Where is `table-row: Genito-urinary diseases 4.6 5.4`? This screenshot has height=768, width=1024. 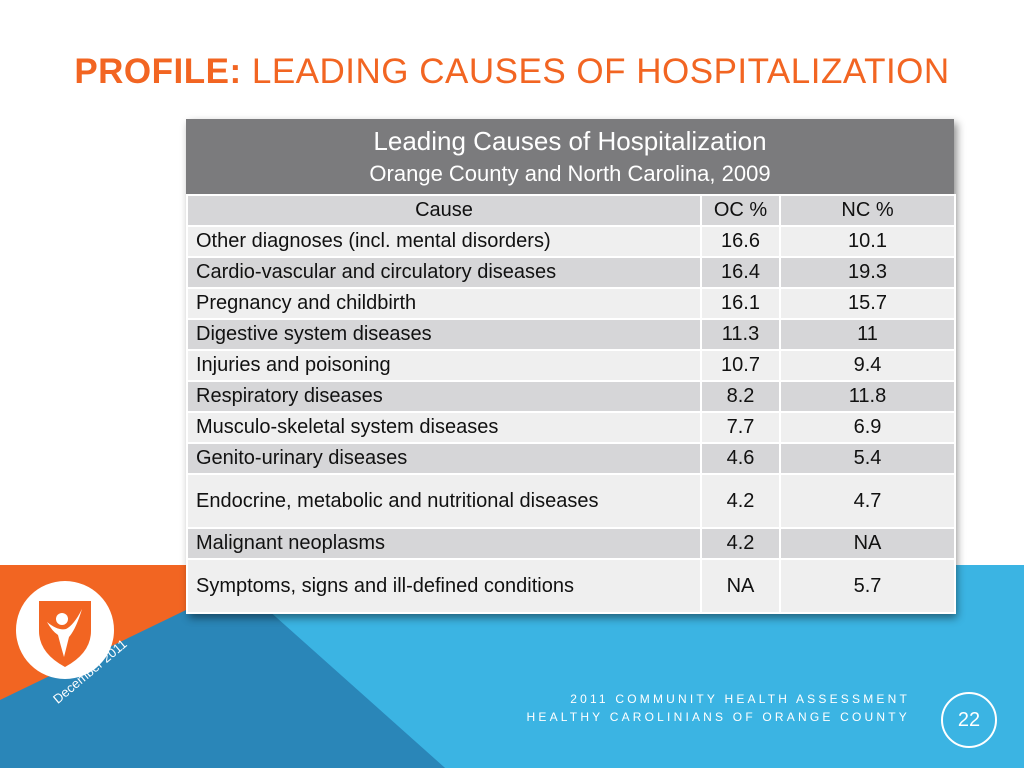
table-row: Genito-urinary diseases 4.6 5.4 is located at coordinates (571, 458).